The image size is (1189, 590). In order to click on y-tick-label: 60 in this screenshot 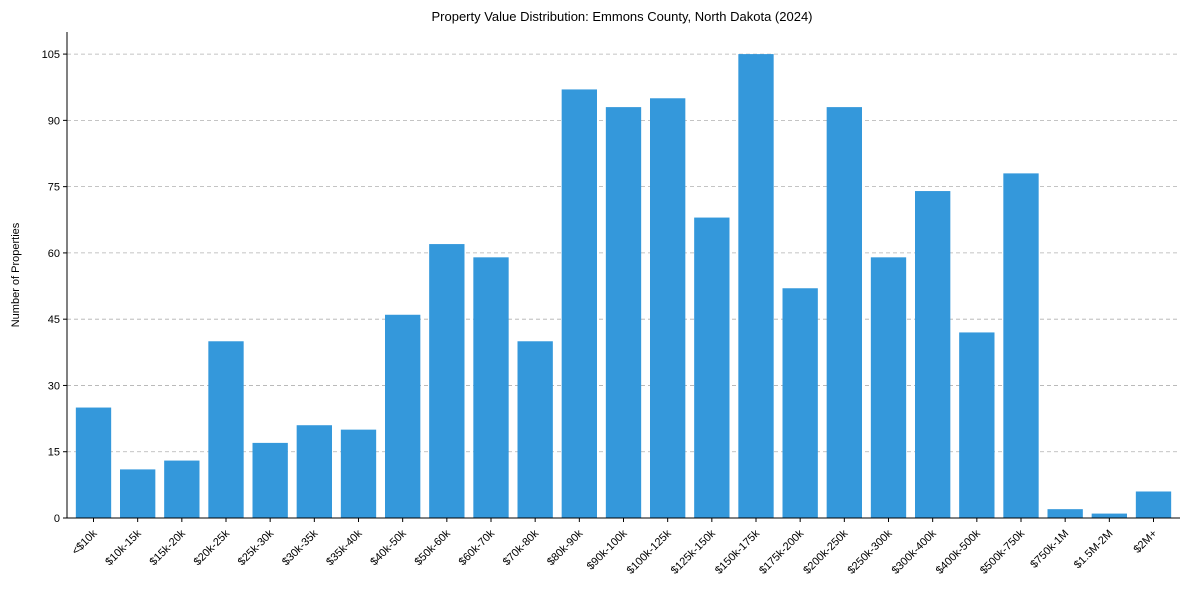, I will do `click(54, 254)`.